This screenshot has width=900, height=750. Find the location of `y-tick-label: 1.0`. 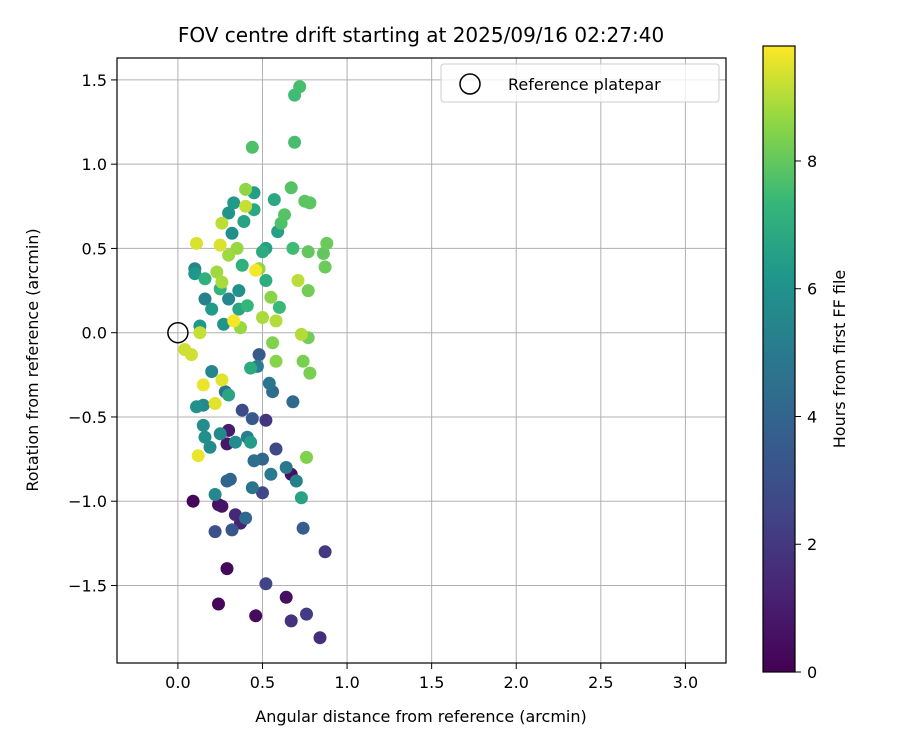

y-tick-label: 1.0 is located at coordinates (94, 164).